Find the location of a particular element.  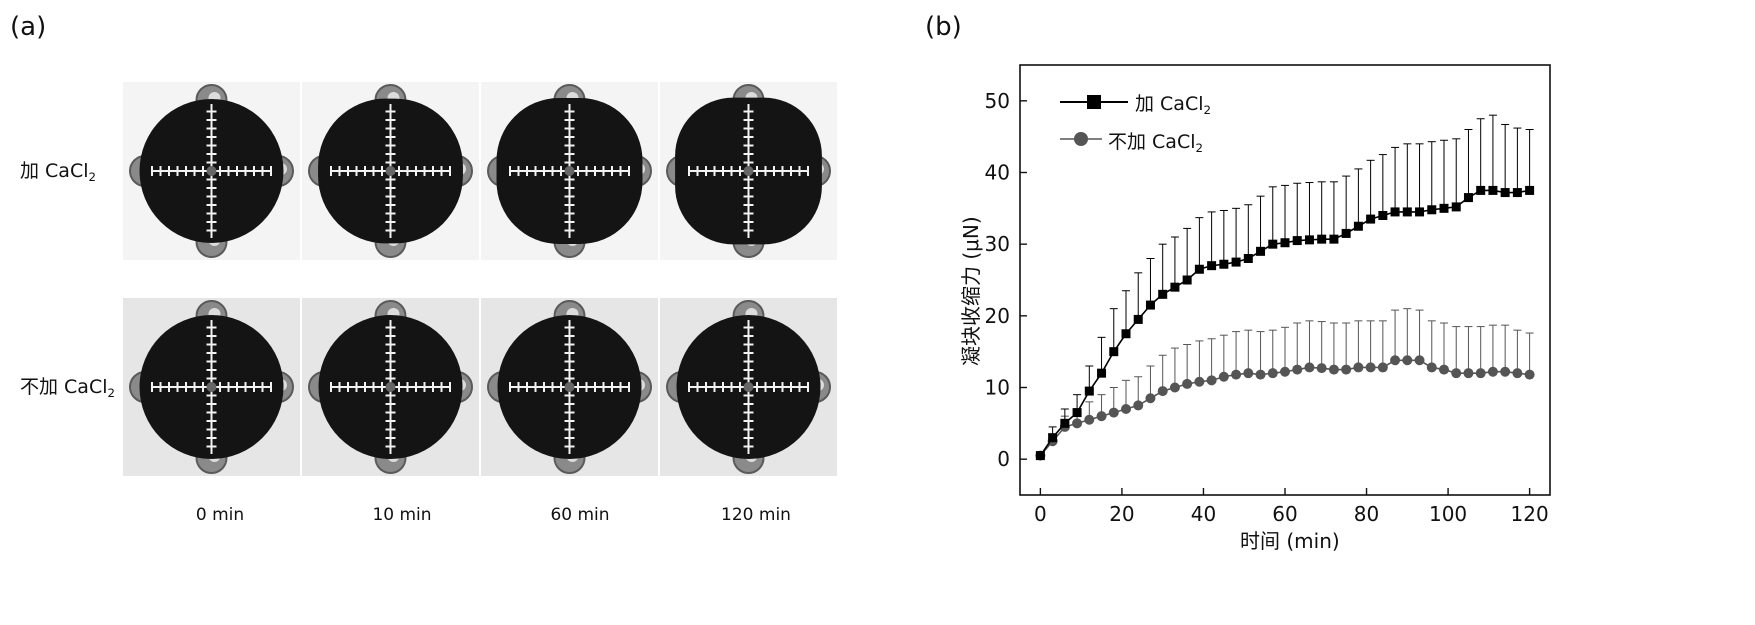

time-label-3: 120 min is located at coordinates (756, 515).